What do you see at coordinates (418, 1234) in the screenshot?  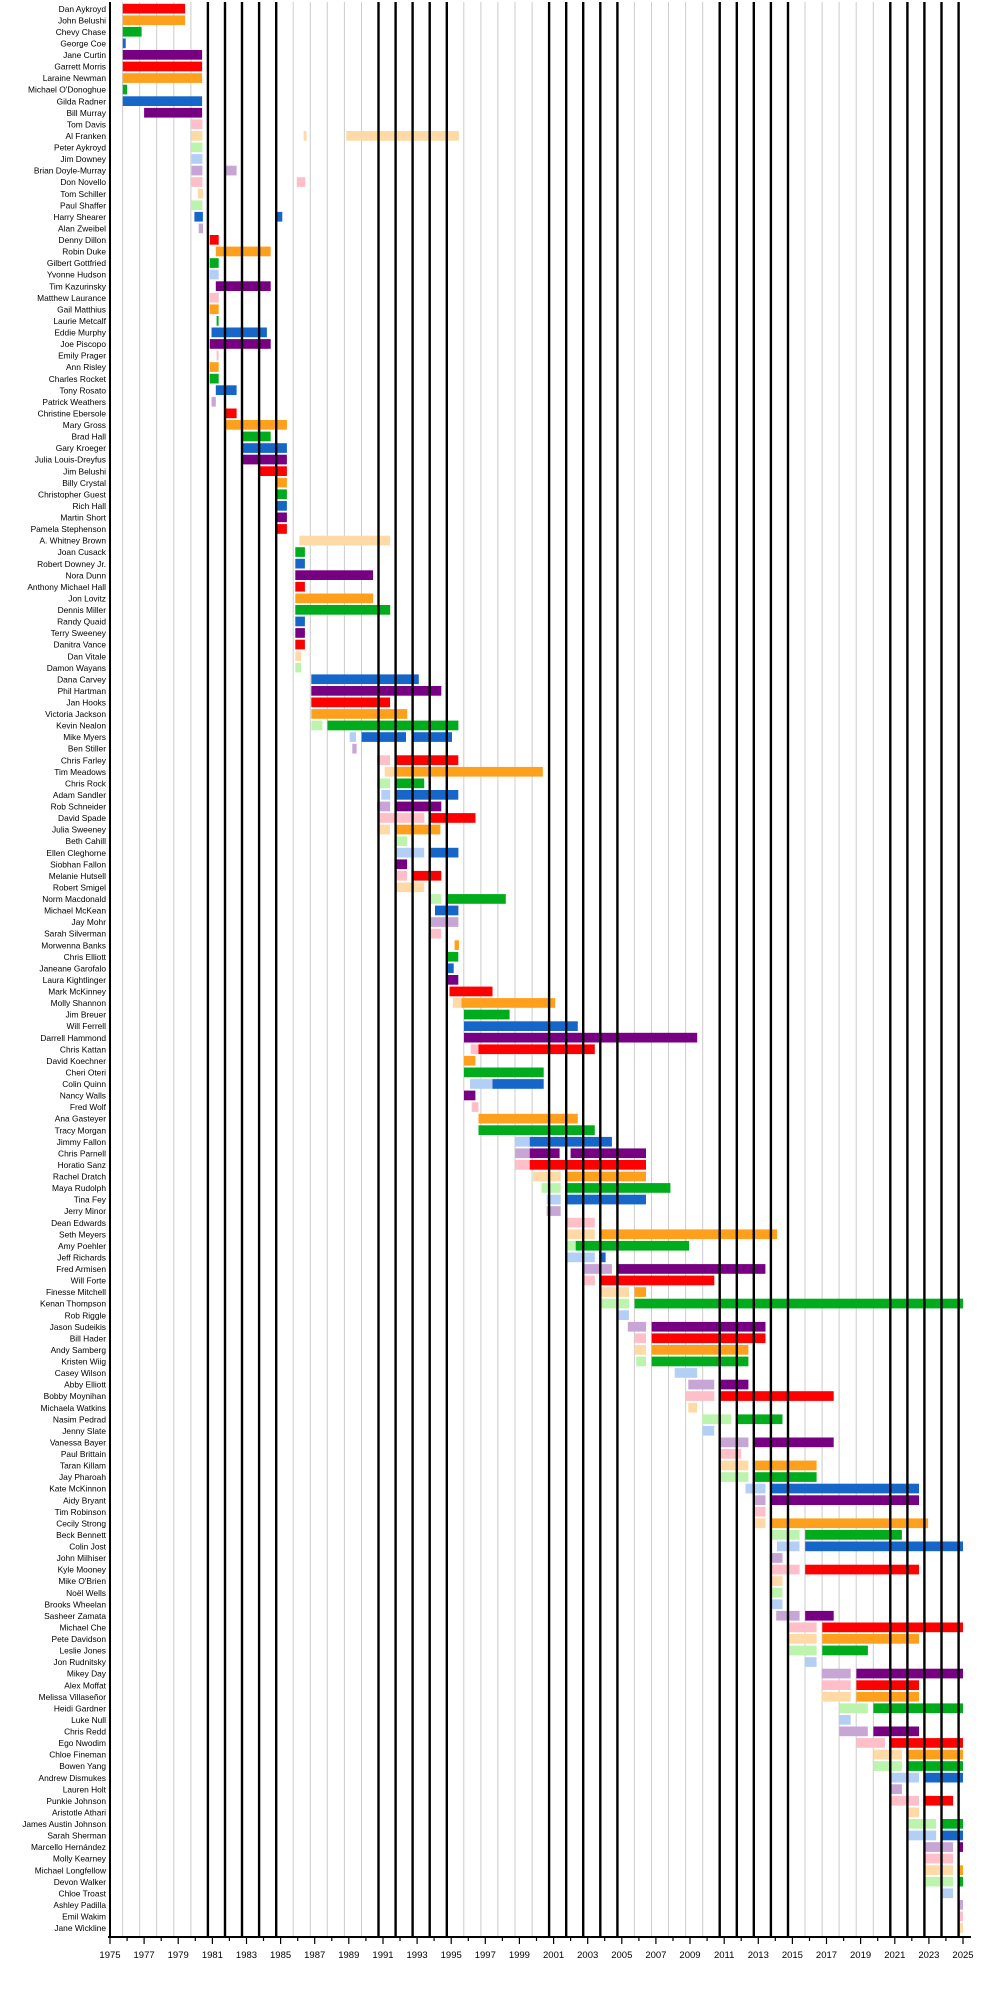 I see `timeline-row: Seth Meyers` at bounding box center [418, 1234].